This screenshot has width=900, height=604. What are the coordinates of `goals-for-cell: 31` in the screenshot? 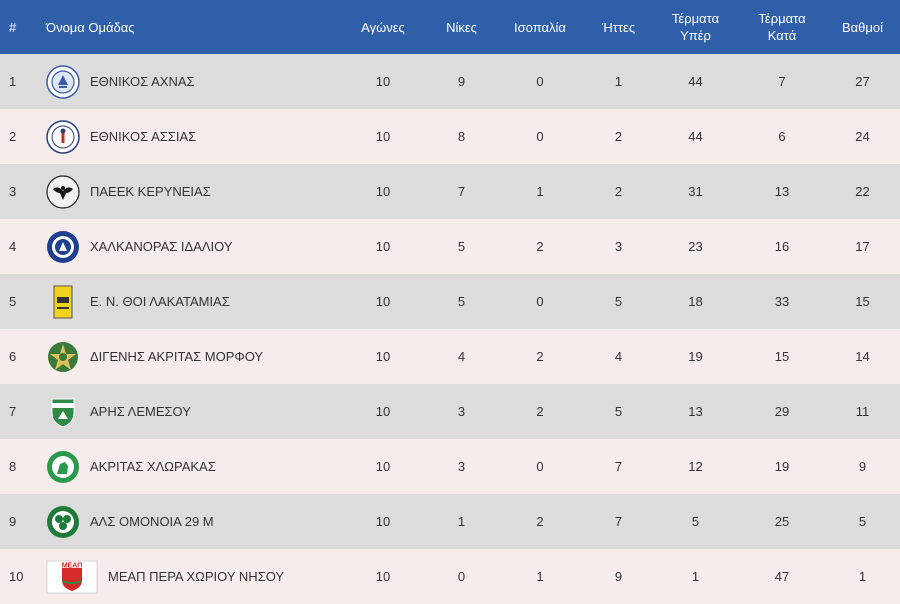 It's located at (695, 191).